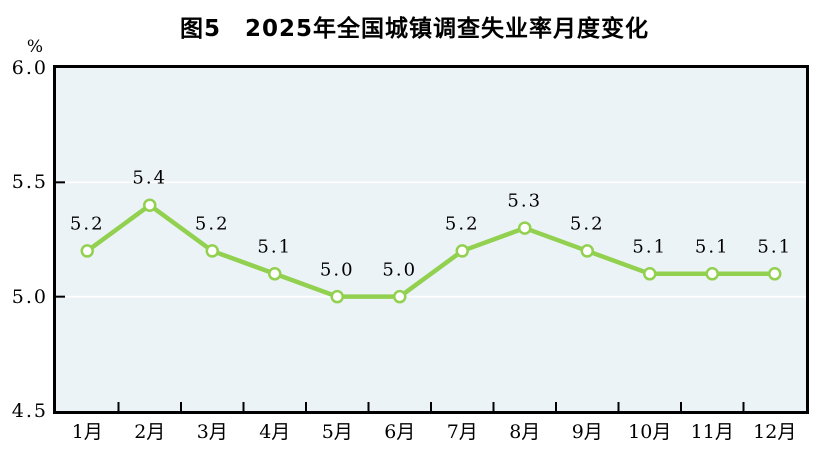 This screenshot has height=454, width=829. I want to click on x-axis-label: 2月, so click(150, 432).